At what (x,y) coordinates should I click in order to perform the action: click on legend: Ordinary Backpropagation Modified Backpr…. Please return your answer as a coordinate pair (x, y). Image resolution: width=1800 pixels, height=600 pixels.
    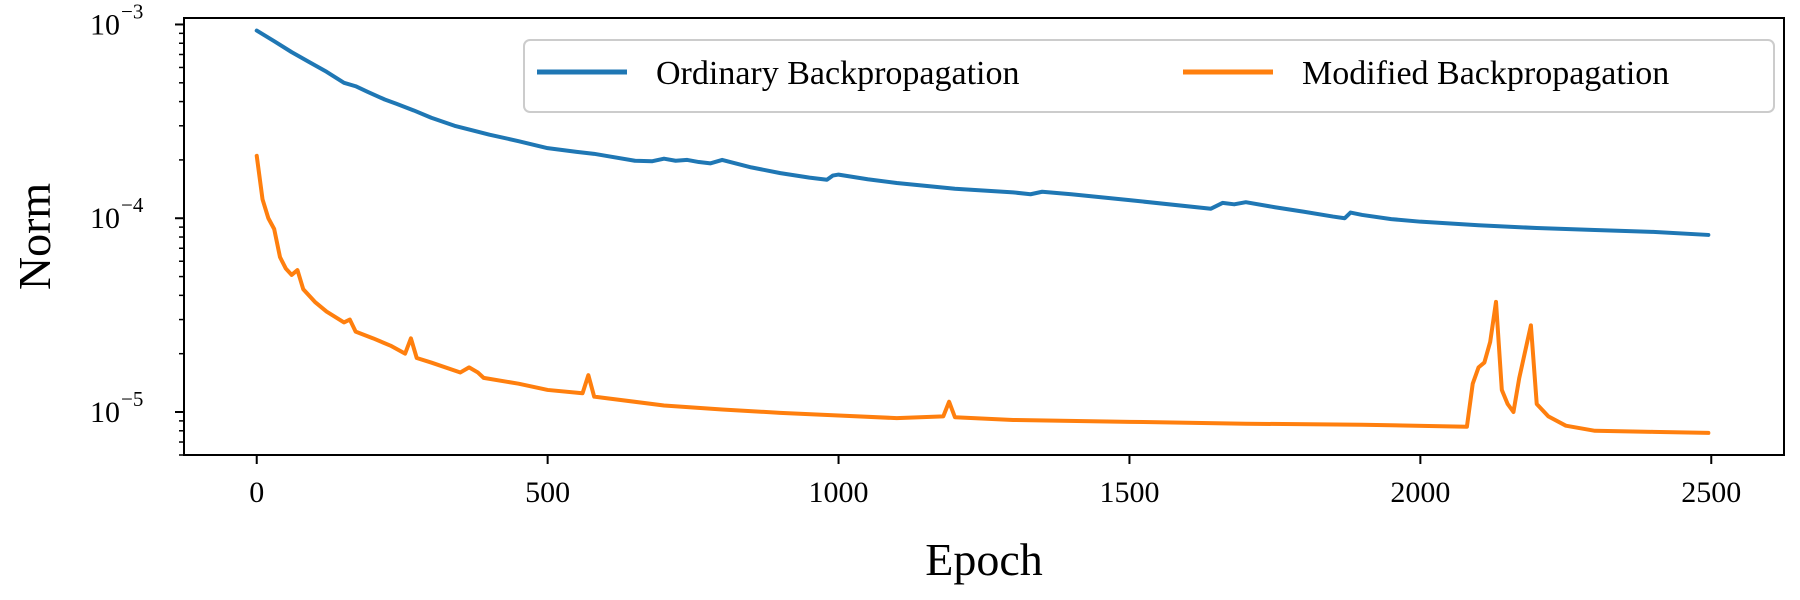
    Looking at the image, I should click on (1149, 76).